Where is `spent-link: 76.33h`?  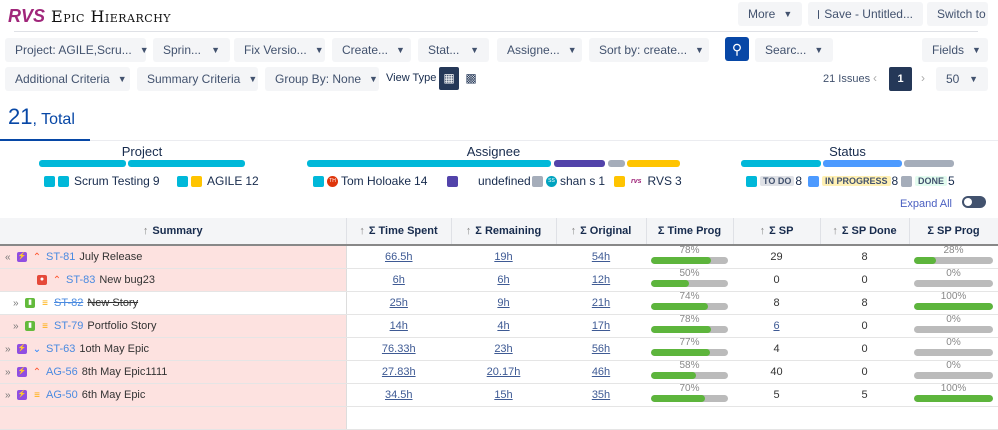 spent-link: 76.33h is located at coordinates (398, 348).